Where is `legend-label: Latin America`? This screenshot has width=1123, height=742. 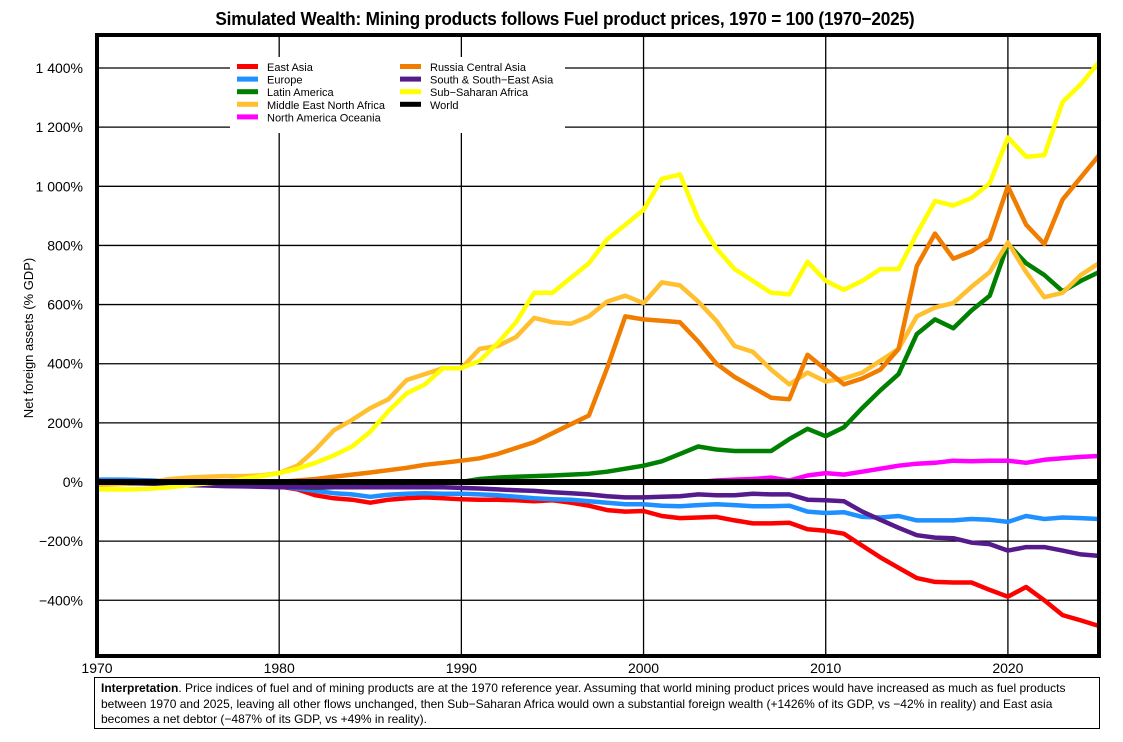
legend-label: Latin America is located at coordinates (301, 93).